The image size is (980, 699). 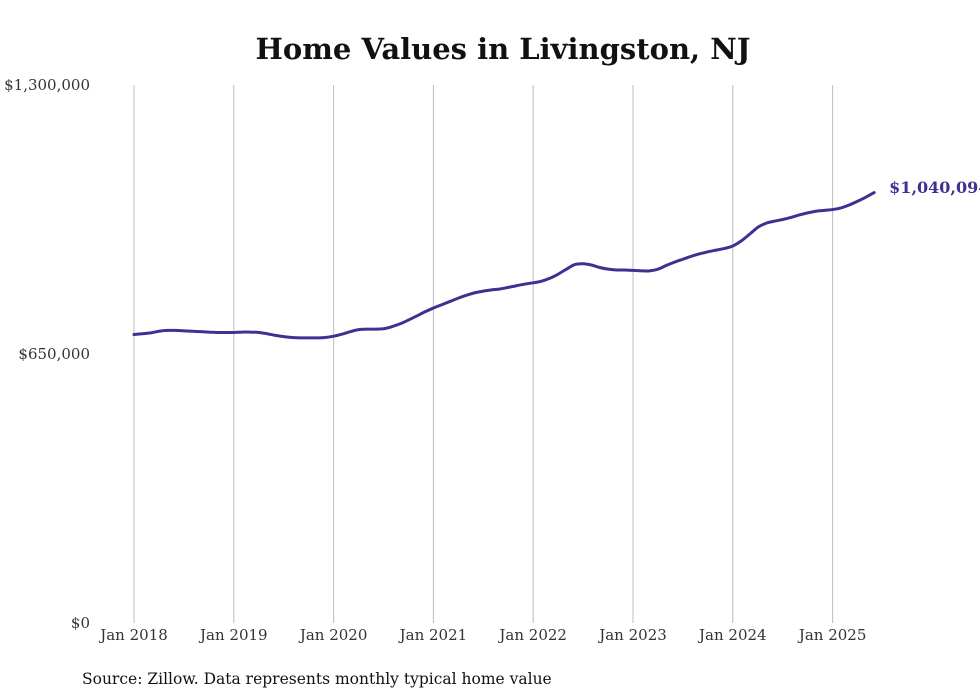 What do you see at coordinates (732, 635) in the screenshot?
I see `x-tick-label: Jan 2024` at bounding box center [732, 635].